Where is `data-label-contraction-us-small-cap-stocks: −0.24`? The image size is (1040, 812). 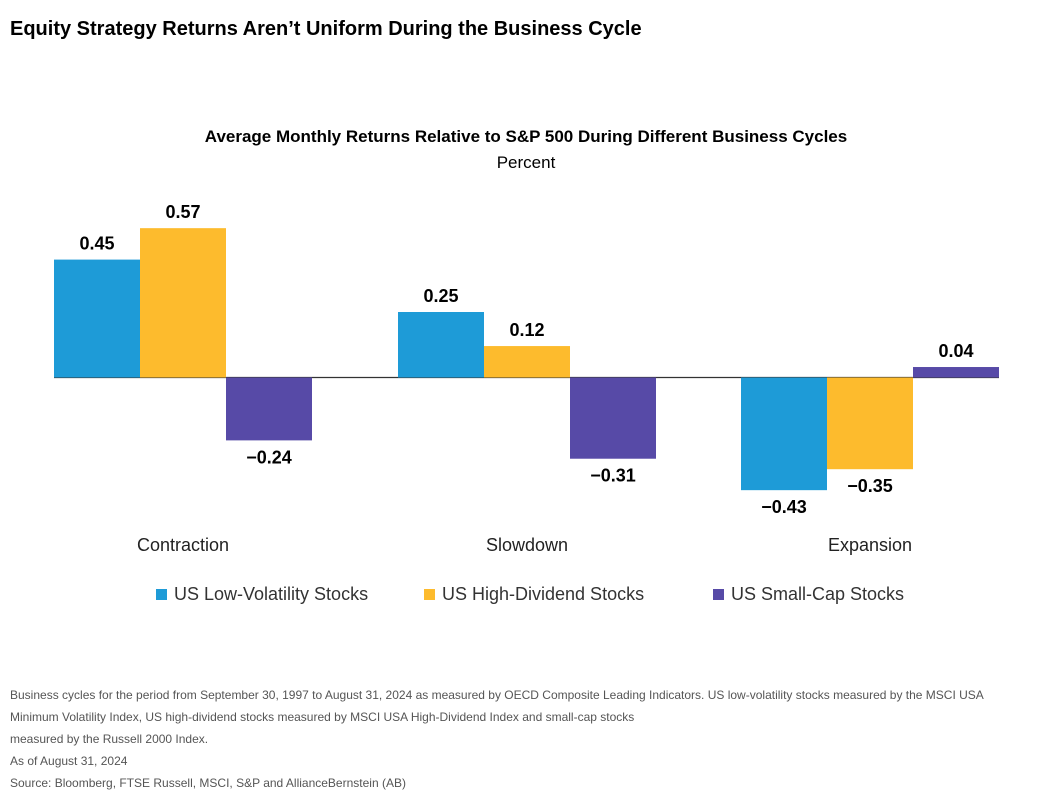
data-label-contraction-us-small-cap-stocks: −0.24 is located at coordinates (269, 457).